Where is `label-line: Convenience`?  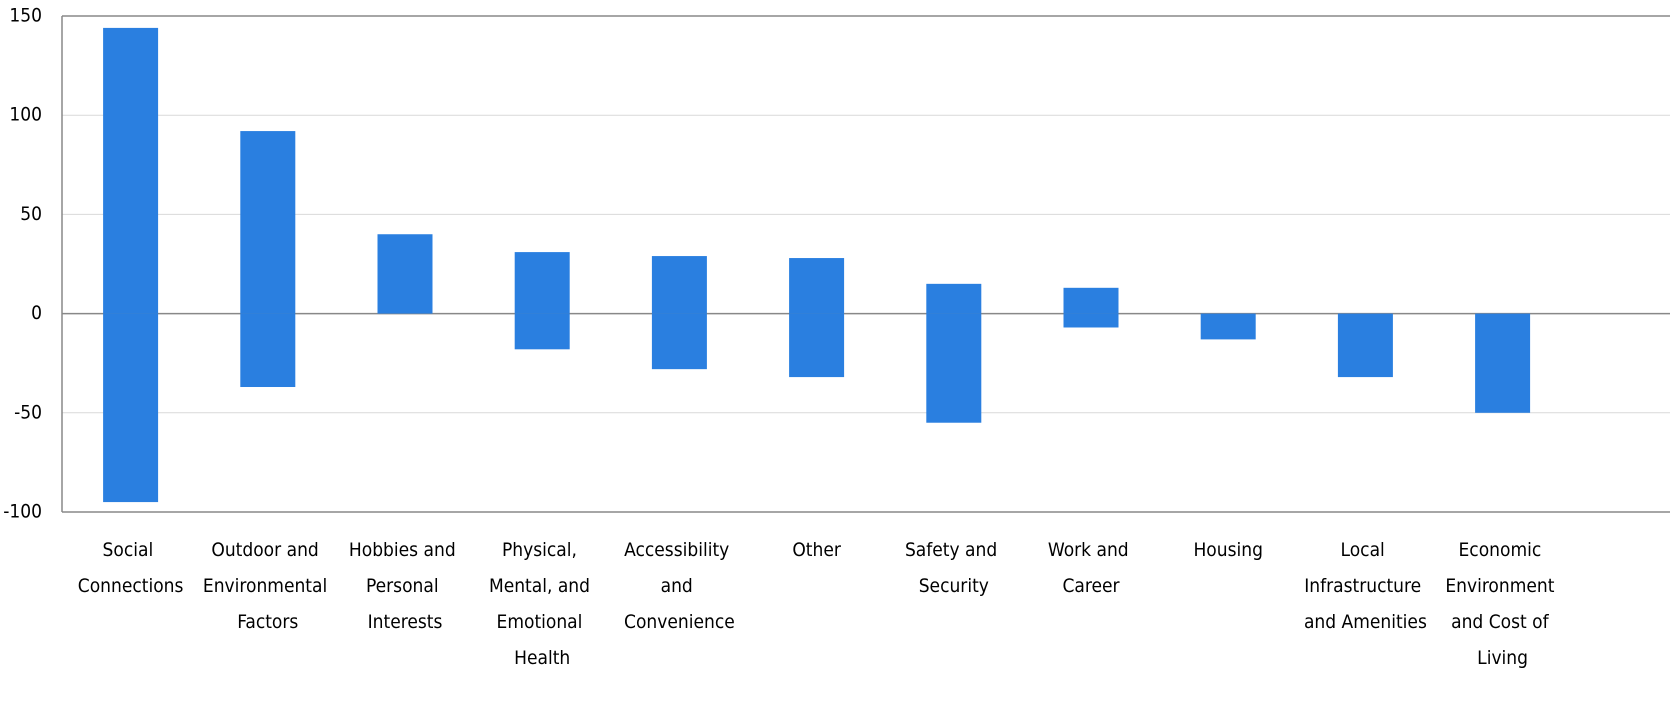
label-line: Convenience is located at coordinates (679, 622).